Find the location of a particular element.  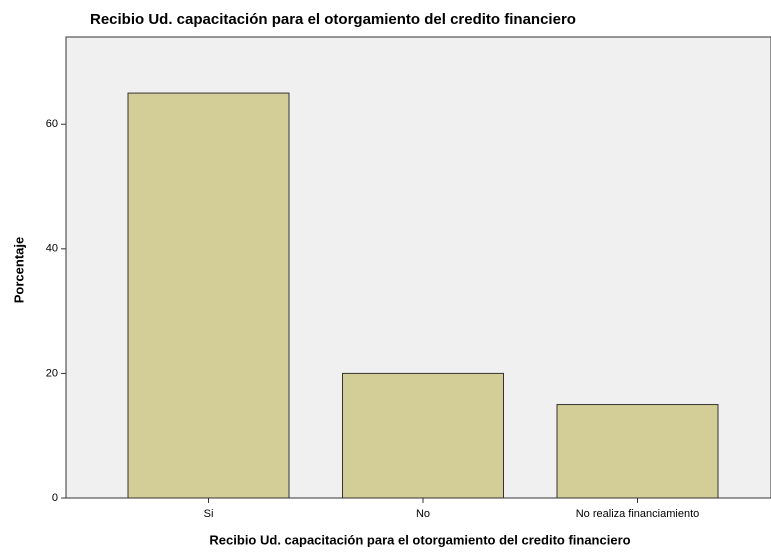

y-tick-label: 60 is located at coordinates (52, 124).